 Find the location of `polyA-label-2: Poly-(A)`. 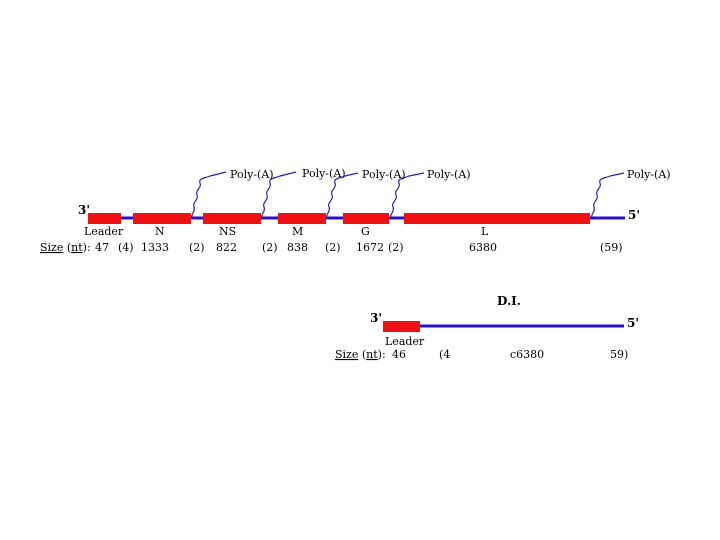

polyA-label-2: Poly-(A) is located at coordinates (324, 173).